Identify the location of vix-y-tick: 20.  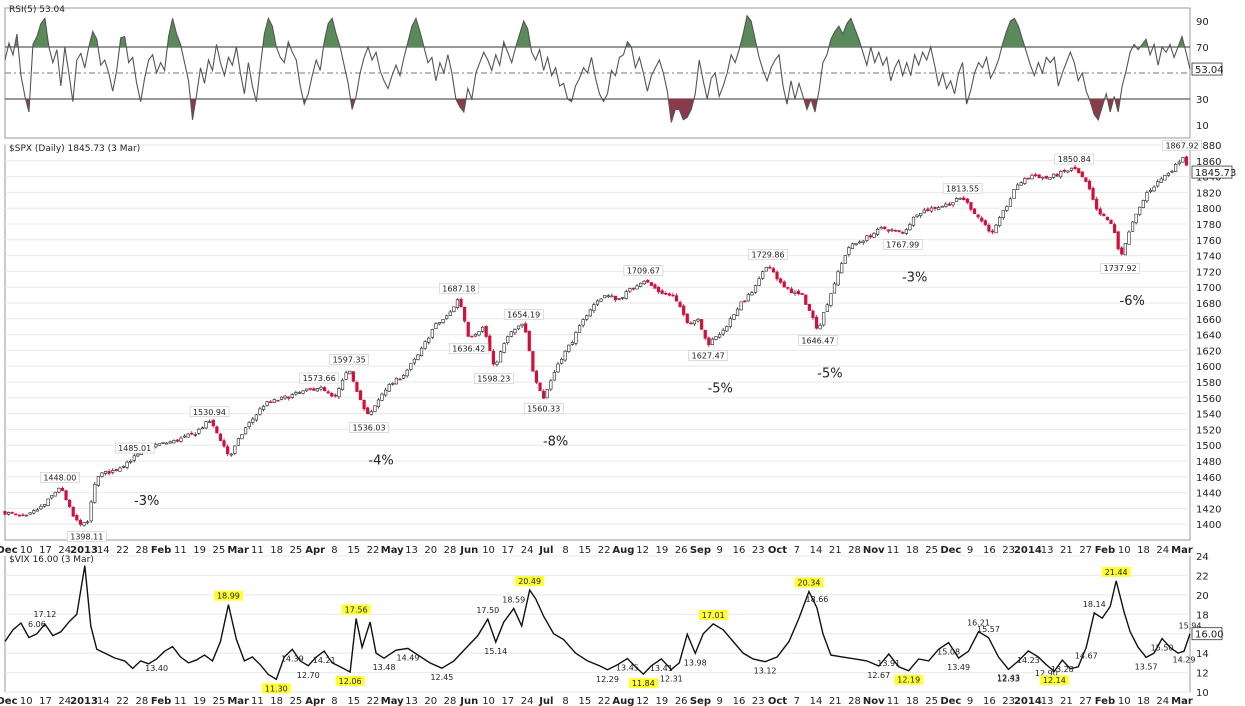
(1202, 596).